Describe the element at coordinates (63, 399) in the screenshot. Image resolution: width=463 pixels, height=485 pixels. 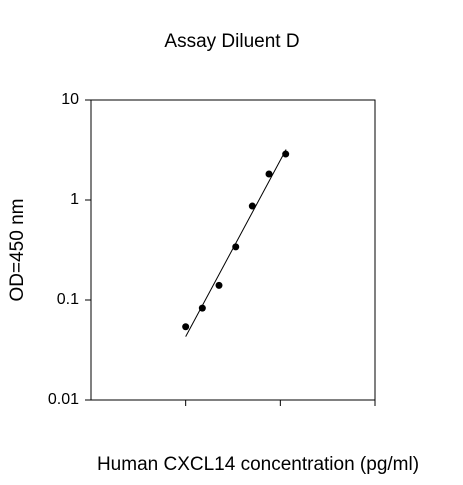
I see `y-tick-label: 0.01` at that location.